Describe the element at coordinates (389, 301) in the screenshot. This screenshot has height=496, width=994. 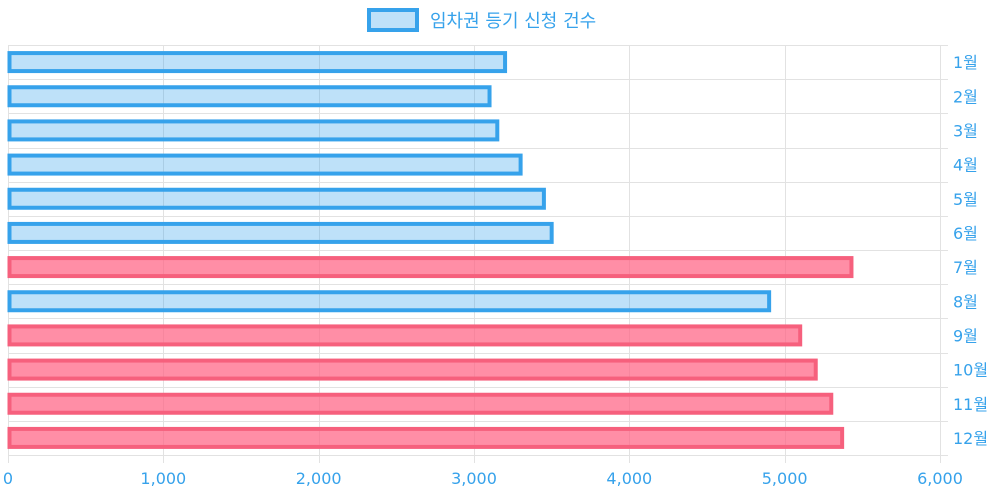
I see `bar-8월` at that location.